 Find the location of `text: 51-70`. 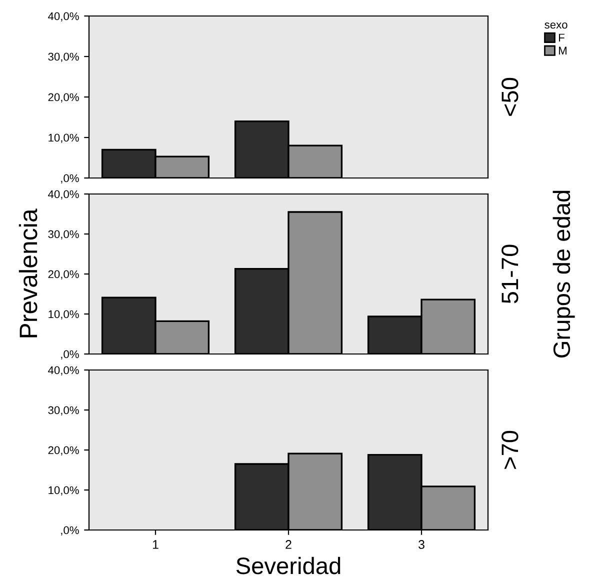

text: 51-70 is located at coordinates (510, 274).